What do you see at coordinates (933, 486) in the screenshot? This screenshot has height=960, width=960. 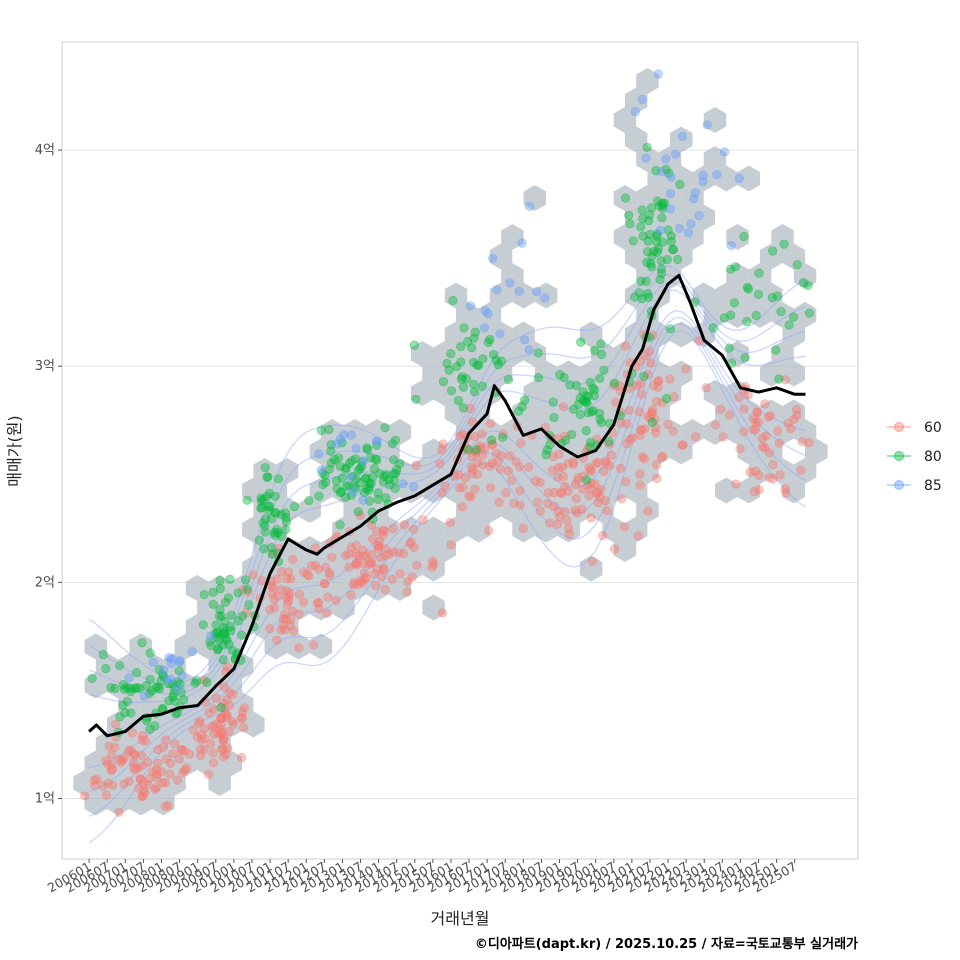 I see `legend-label-85: 85` at bounding box center [933, 486].